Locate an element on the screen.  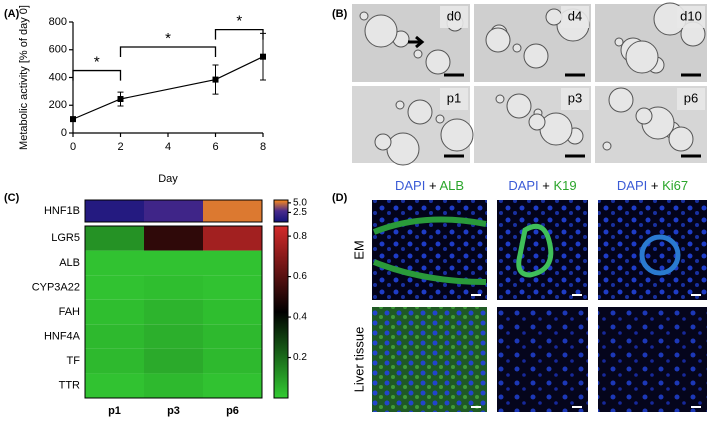
colorbar-tick-label: 0.6 is located at coordinates (300, 276).